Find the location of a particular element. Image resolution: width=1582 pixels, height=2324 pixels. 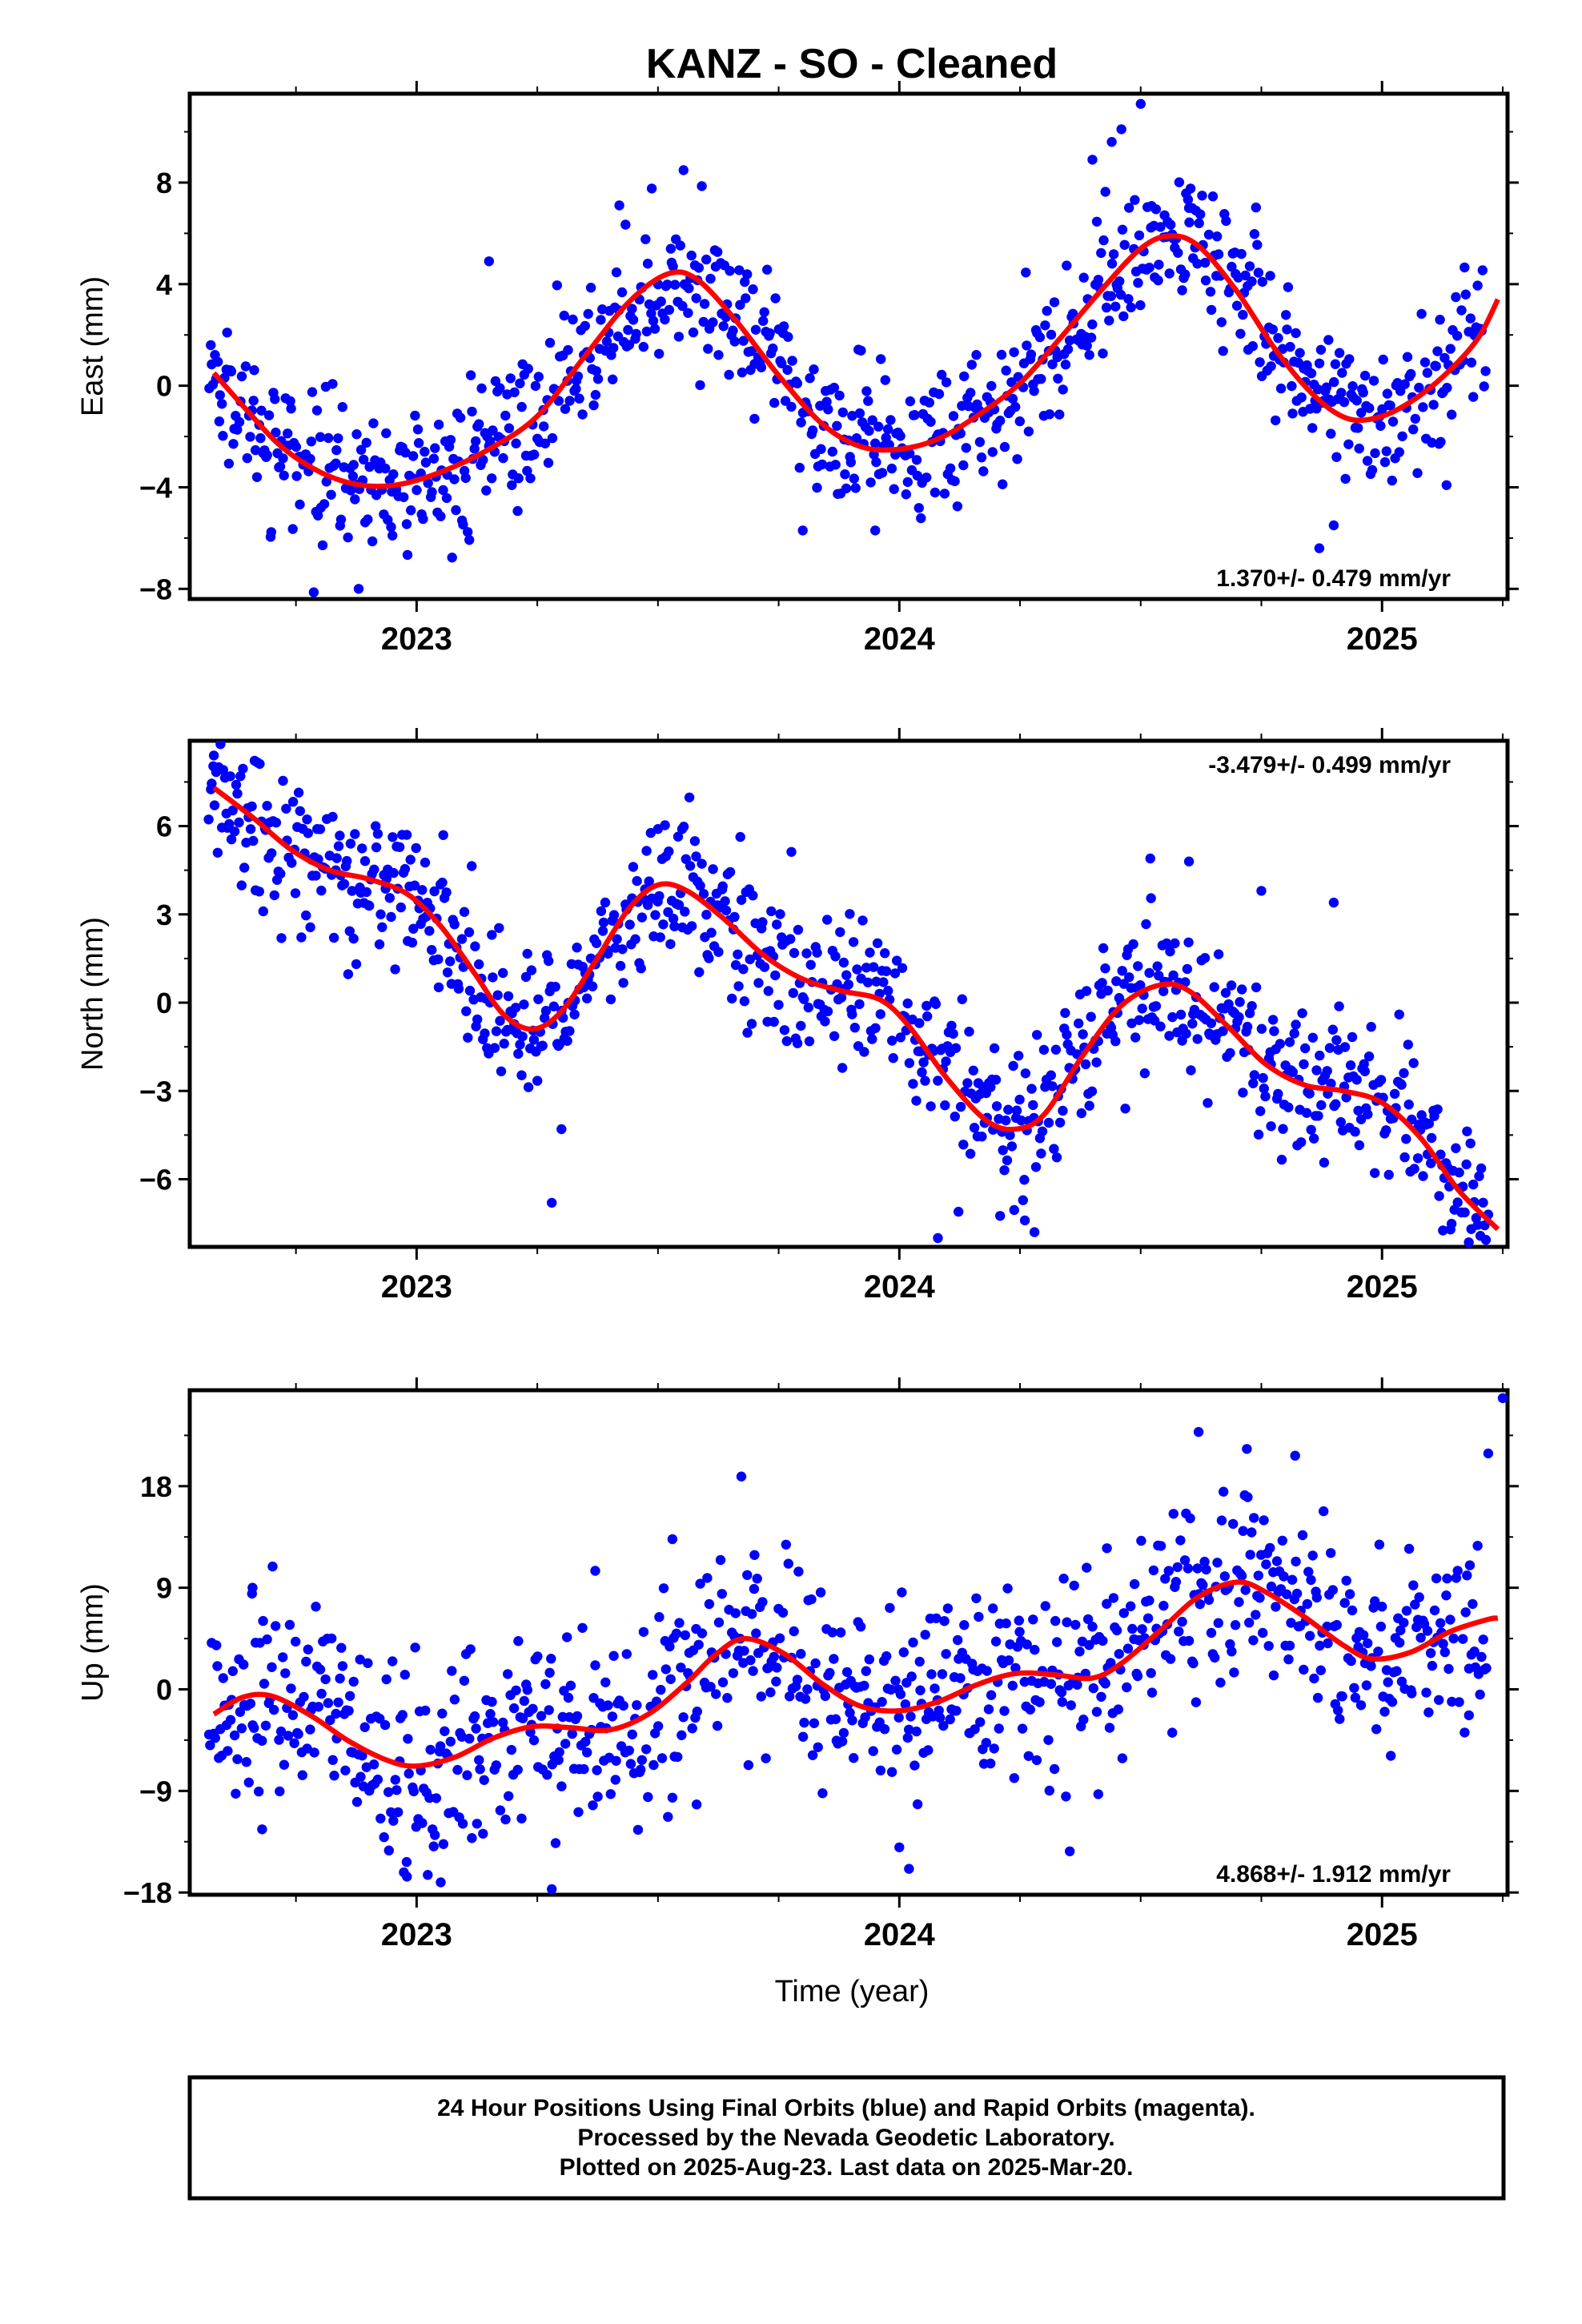

east-rate-label: 1.370+/- 0.479 mm/yr is located at coordinates (1333, 578).